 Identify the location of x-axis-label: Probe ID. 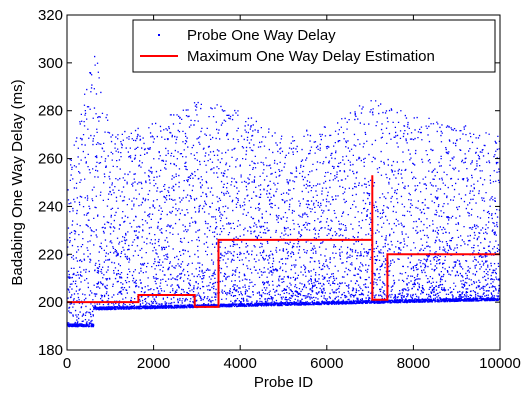
(283, 382).